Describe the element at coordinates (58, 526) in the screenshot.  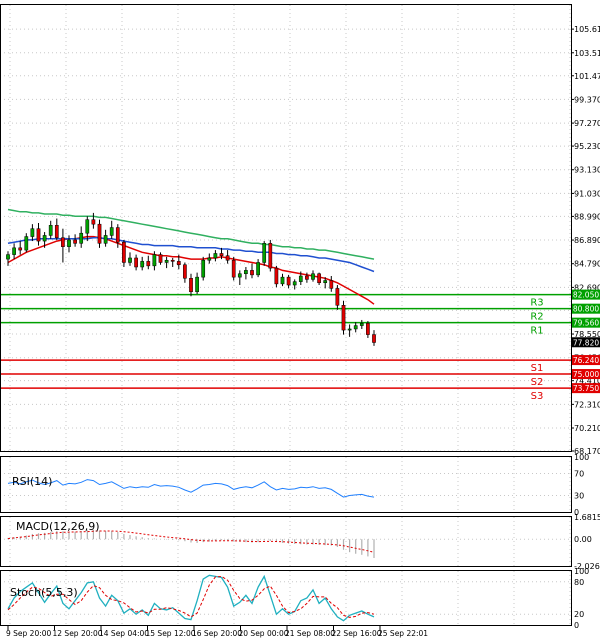
I see `macd-title: MACD(12,26,9)` at that location.